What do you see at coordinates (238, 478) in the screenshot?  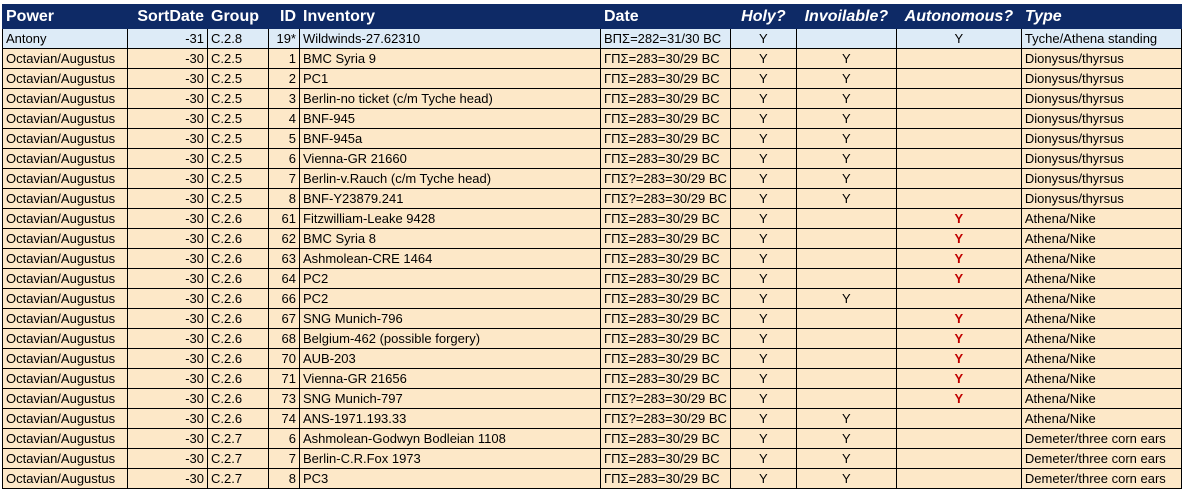 I see `cell-group: C.2.7` at bounding box center [238, 478].